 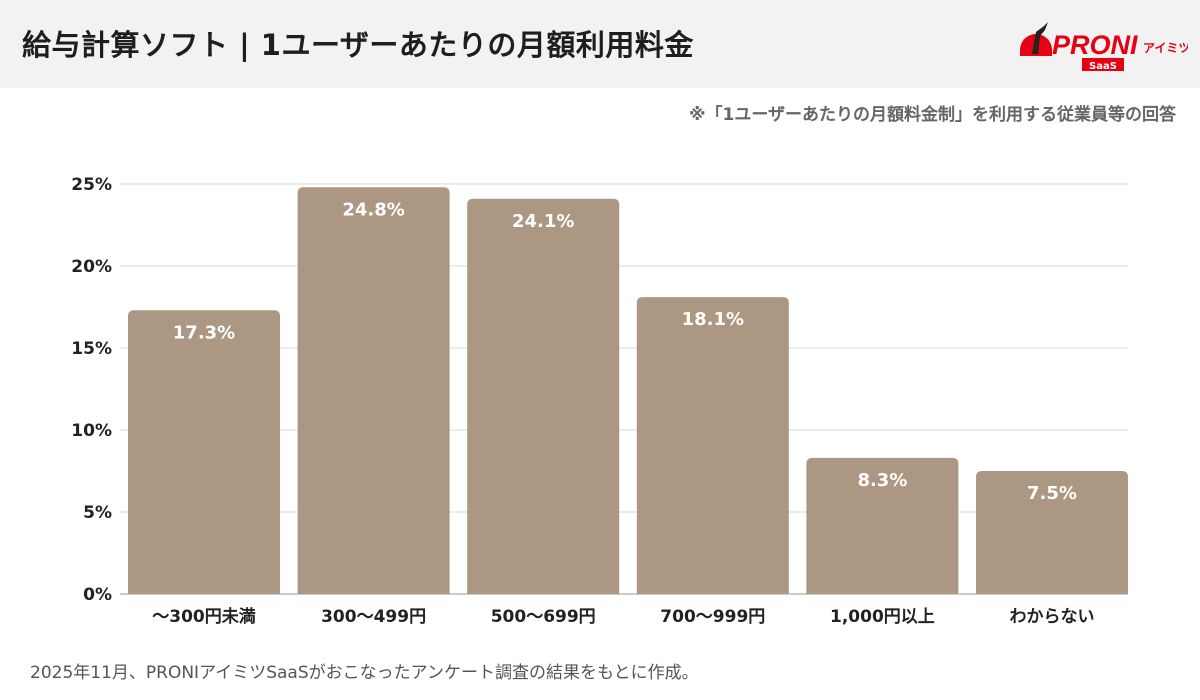 What do you see at coordinates (882, 617) in the screenshot?
I see `x-tick-label: 1,000円以上` at bounding box center [882, 617].